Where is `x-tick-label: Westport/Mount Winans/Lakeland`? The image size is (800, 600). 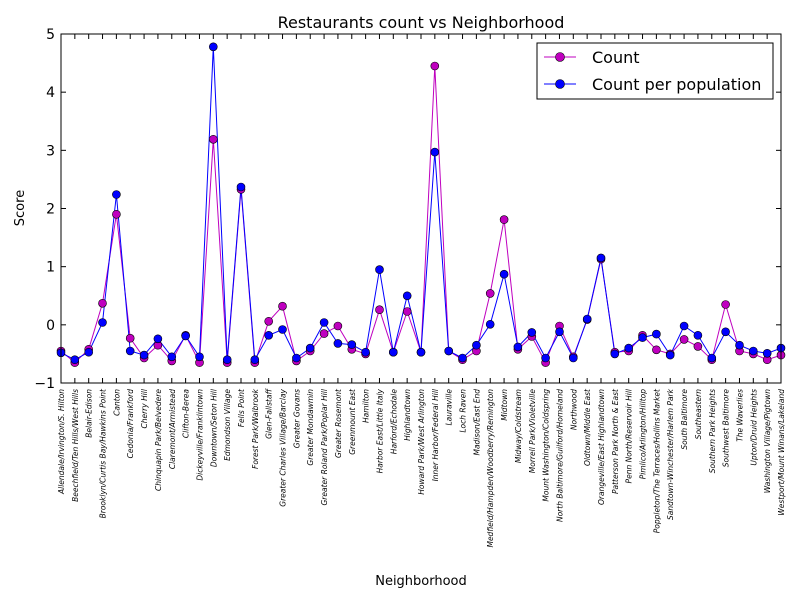 x-tick-label: Westport/Mount Winans/Lakeland is located at coordinates (781, 452).